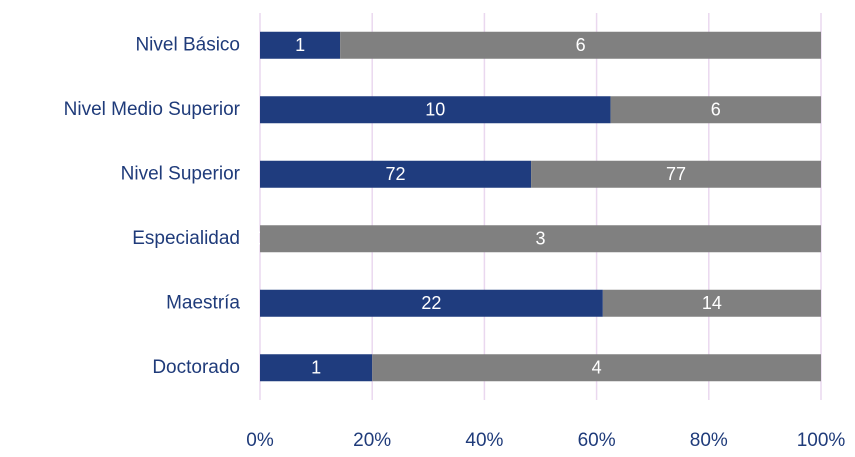  I want to click on data-label: 22, so click(431, 303).